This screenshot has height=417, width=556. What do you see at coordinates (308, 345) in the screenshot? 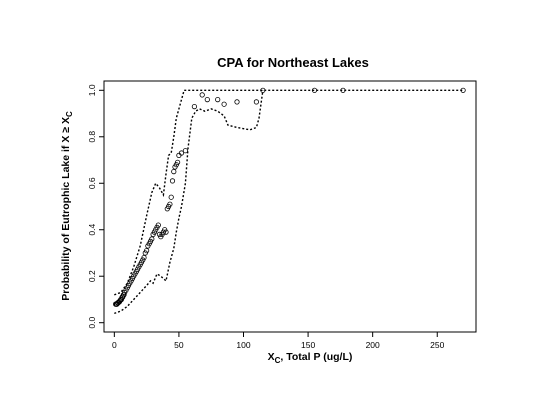
I see `x-tick-label: 150` at bounding box center [308, 345].